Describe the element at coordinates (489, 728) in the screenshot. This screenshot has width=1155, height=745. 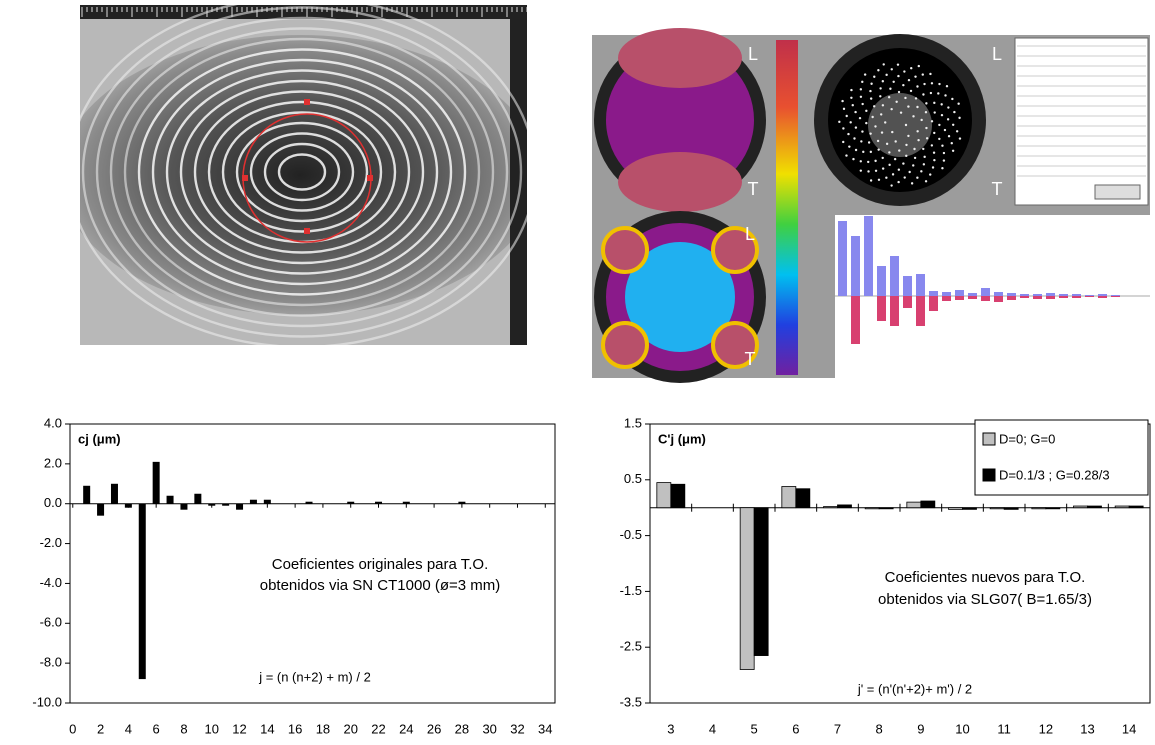
I see `x-tick-label: 30` at that location.